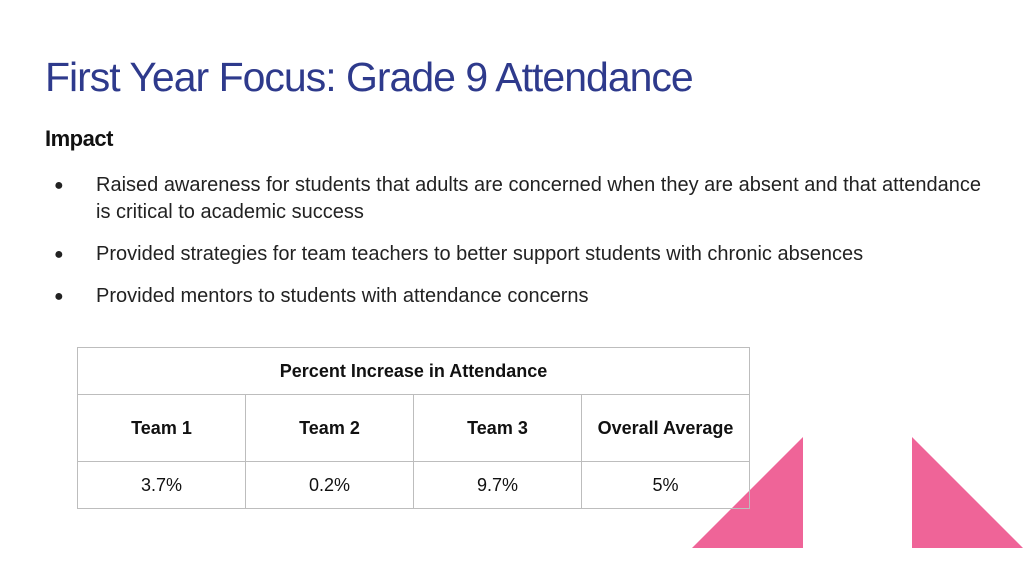  Describe the element at coordinates (497, 428) in the screenshot. I see `column-header: Team 3` at that location.